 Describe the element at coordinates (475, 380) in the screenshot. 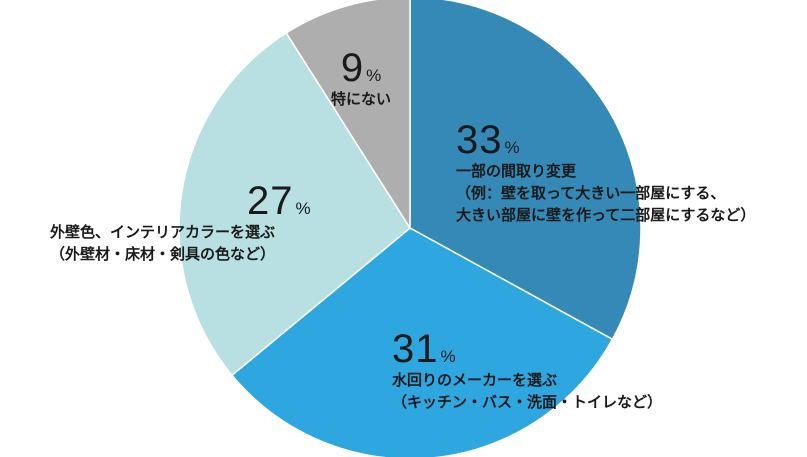

I see `slice-name-1: 水回りのメーカーを選ぶ` at that location.